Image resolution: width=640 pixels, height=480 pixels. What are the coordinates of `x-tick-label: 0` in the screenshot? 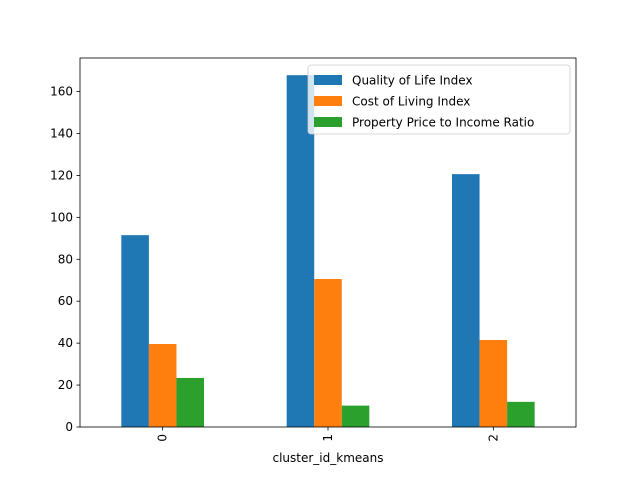 It's located at (163, 438).